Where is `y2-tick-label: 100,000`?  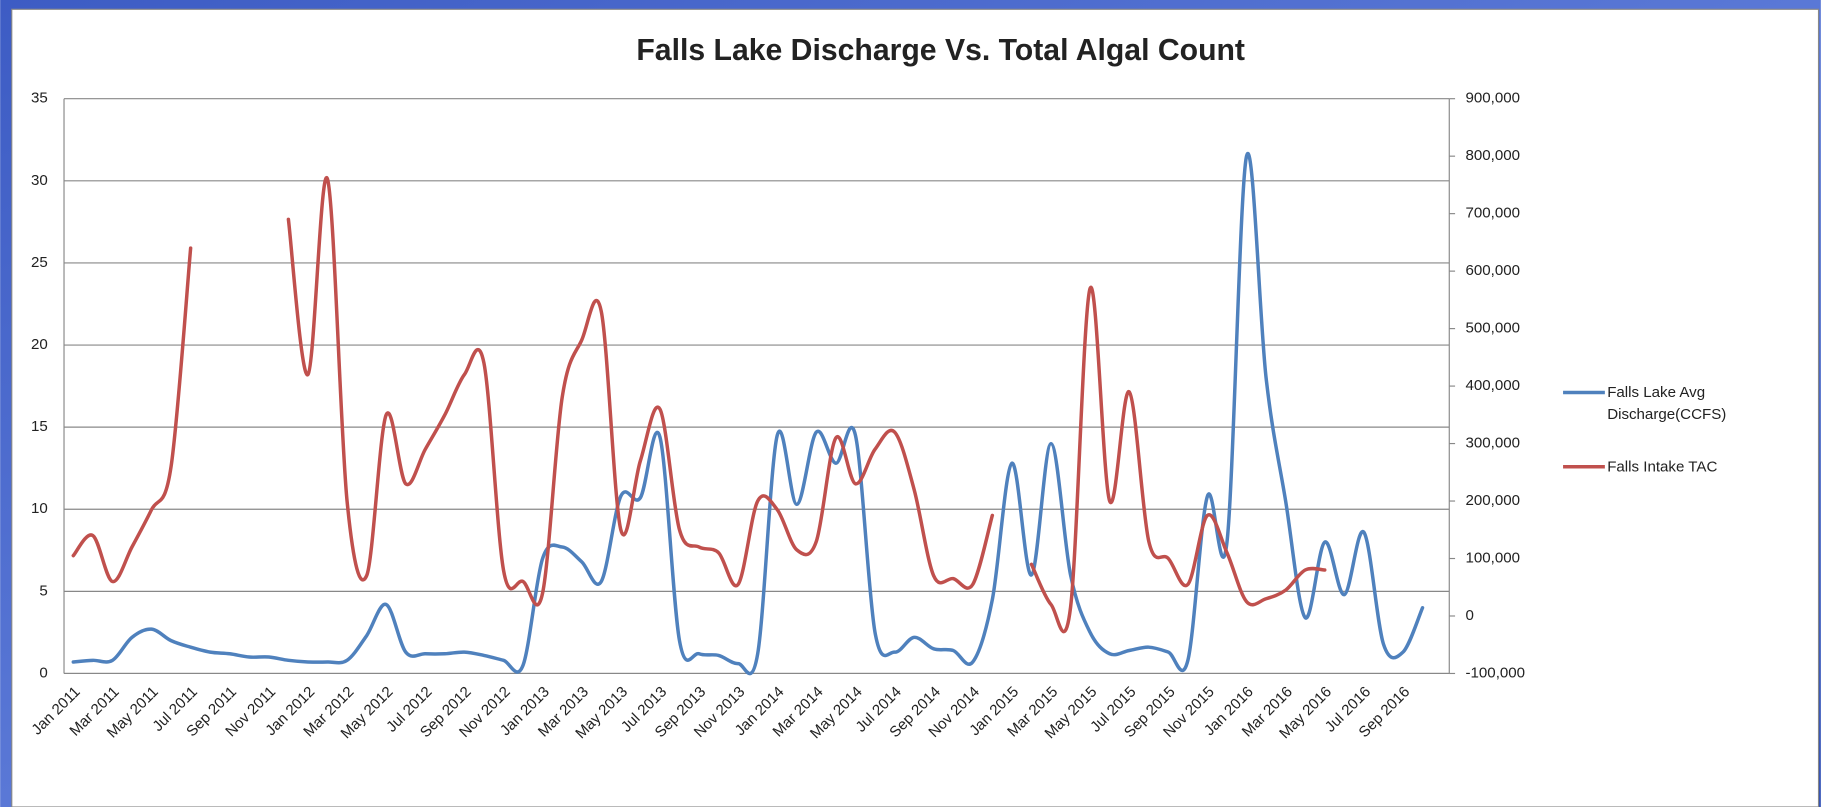
y2-tick-label: 100,000 is located at coordinates (1493, 557).